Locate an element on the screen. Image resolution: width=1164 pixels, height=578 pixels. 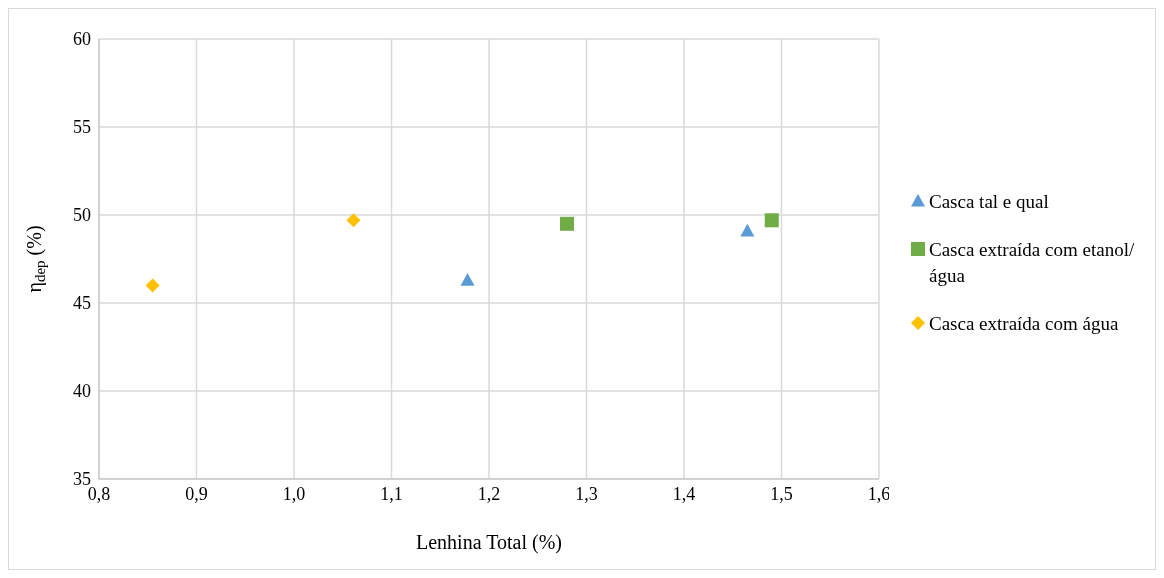
x-tick-label: 1,6 is located at coordinates (879, 493).